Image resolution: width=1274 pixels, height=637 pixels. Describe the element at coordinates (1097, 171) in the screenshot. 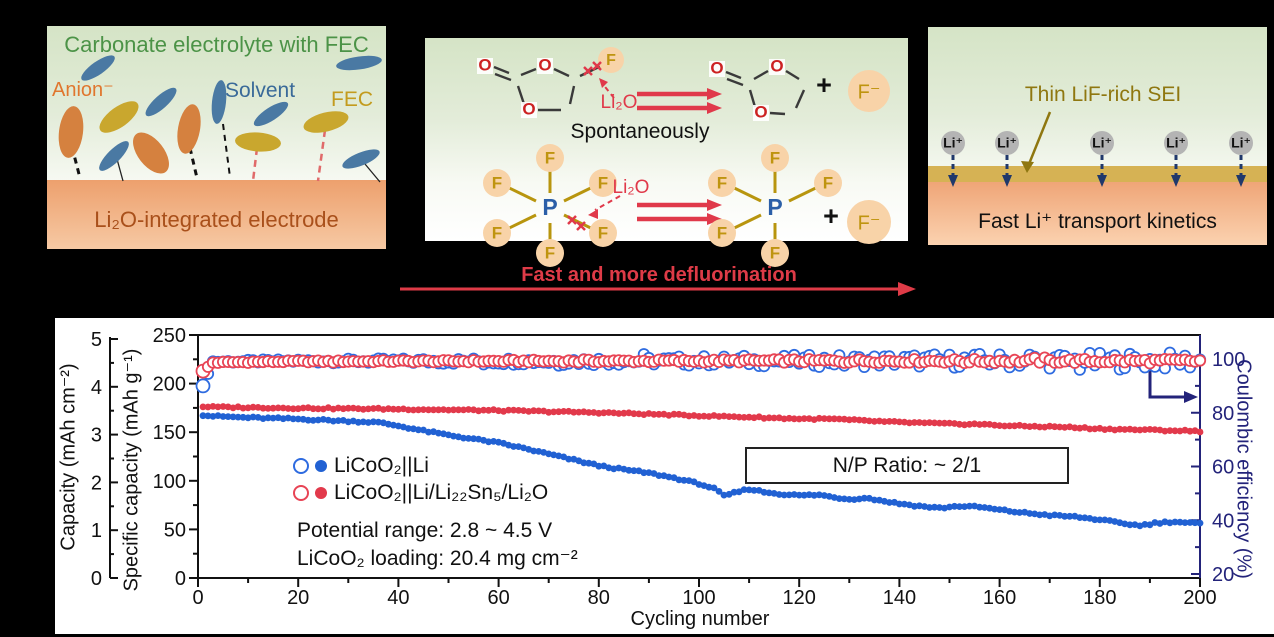

I see `li-transport-arrows` at that location.